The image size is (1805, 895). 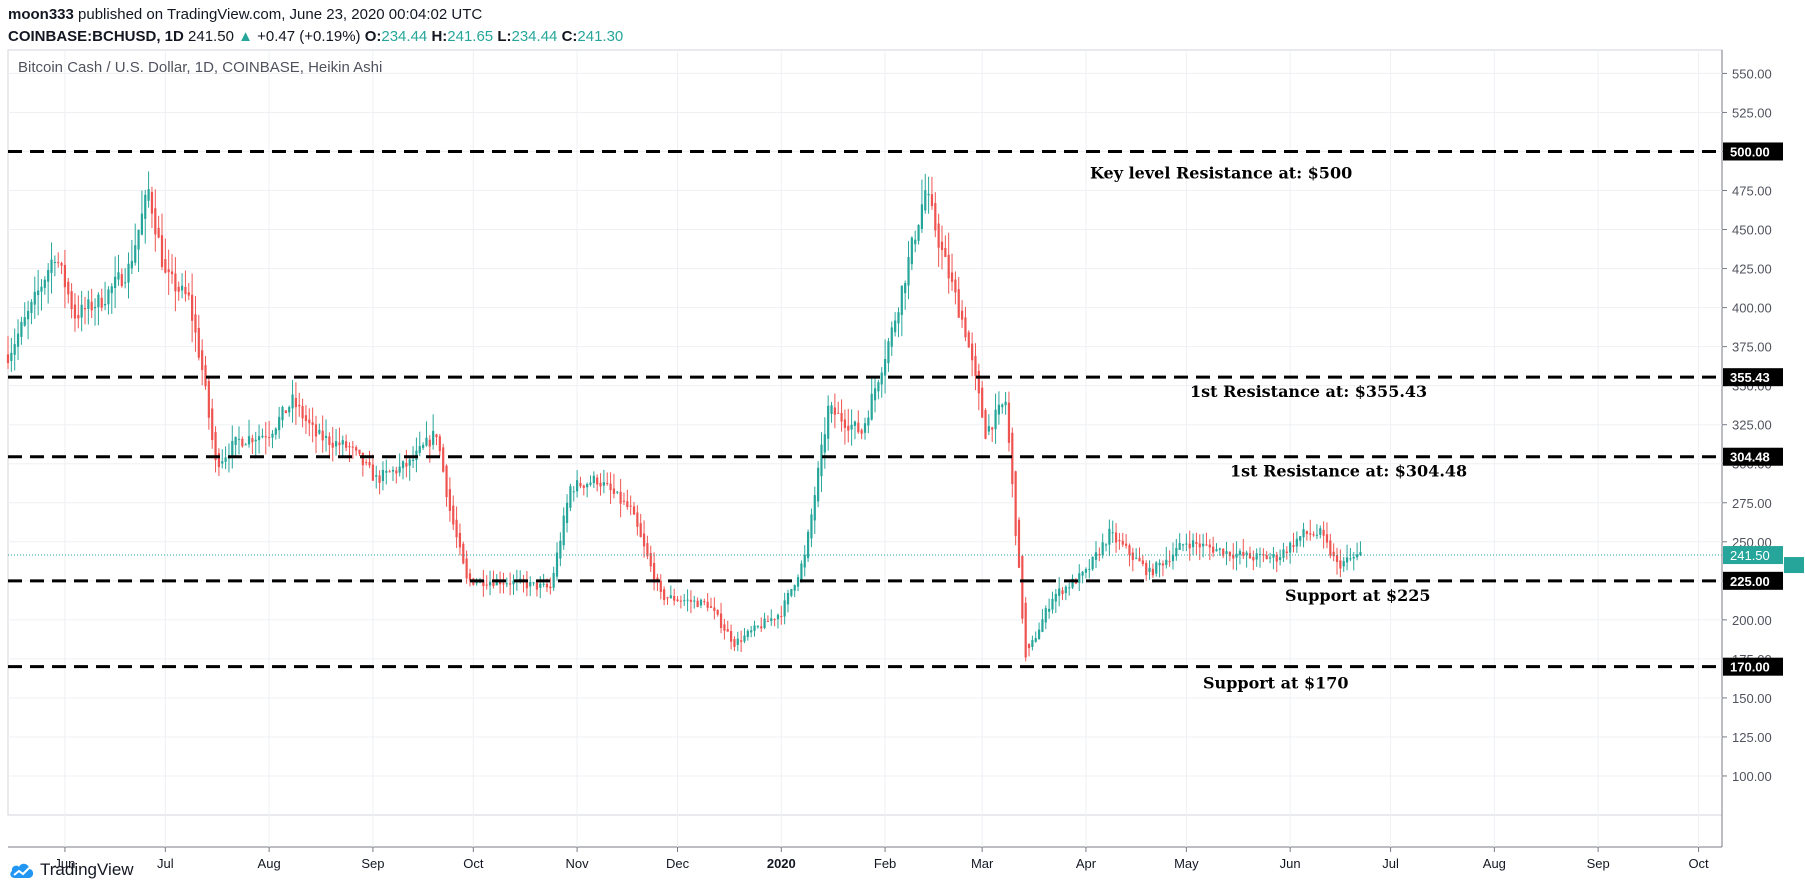 What do you see at coordinates (71, 870) in the screenshot?
I see `footer-brand: TradingView` at bounding box center [71, 870].